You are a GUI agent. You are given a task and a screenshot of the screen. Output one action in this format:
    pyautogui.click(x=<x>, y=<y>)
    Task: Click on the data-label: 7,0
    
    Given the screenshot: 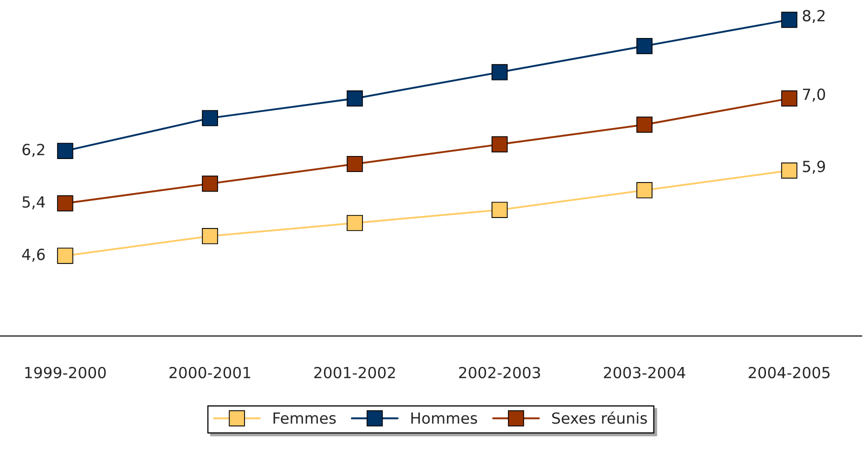 What is the action you would take?
    pyautogui.click(x=814, y=95)
    